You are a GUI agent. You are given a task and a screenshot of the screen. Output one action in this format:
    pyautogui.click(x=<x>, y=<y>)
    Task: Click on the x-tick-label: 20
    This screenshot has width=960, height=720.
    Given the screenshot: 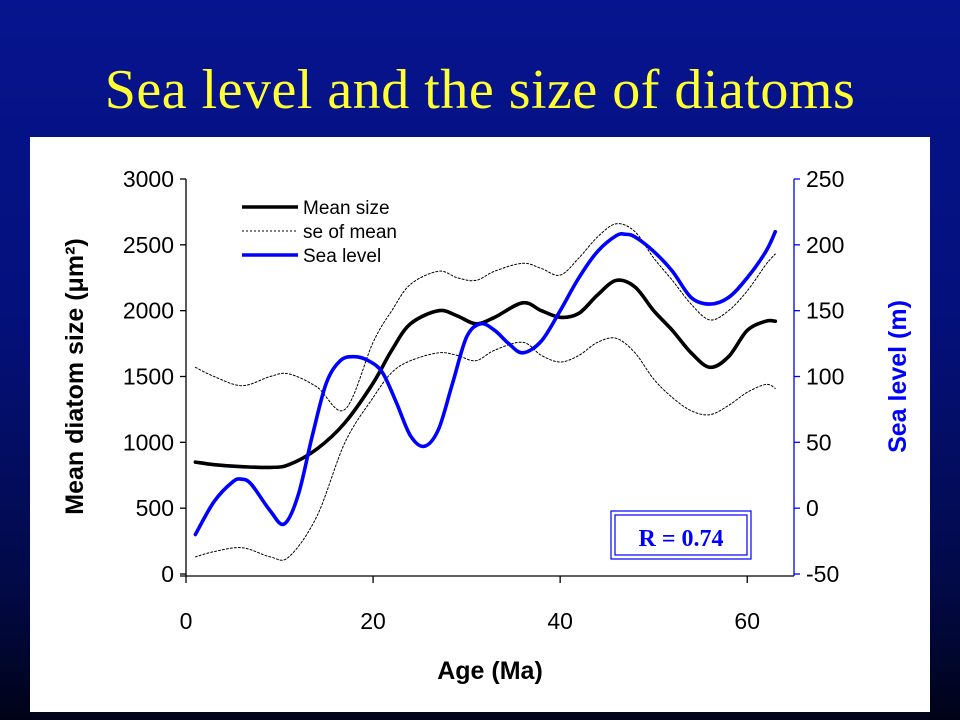 What is the action you would take?
    pyautogui.click(x=373, y=621)
    